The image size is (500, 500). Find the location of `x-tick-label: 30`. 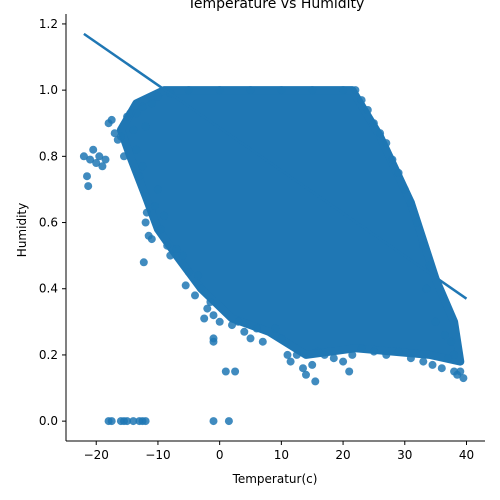

x-tick-label: 30 is located at coordinates (404, 455).